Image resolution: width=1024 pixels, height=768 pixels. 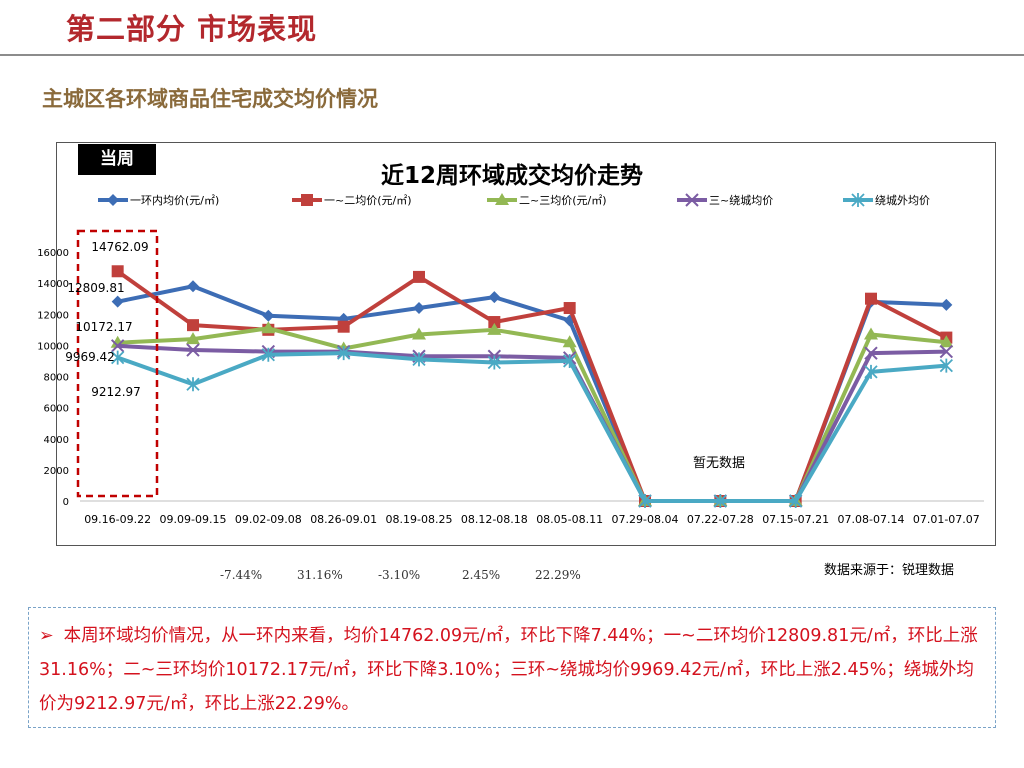 What do you see at coordinates (192, 29) in the screenshot?
I see `page-title: 第二部分 市场表现` at bounding box center [192, 29].